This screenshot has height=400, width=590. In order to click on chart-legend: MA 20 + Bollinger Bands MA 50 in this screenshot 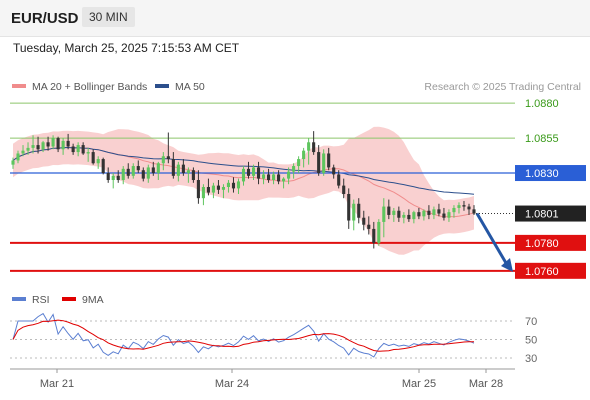, I will do `click(108, 87)`.